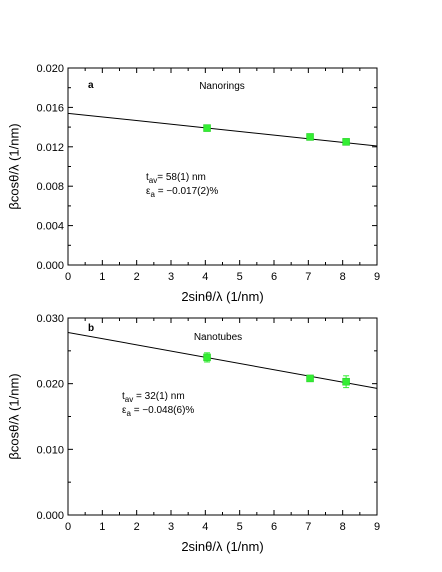  I want to click on panel-letter: b, so click(91, 328).